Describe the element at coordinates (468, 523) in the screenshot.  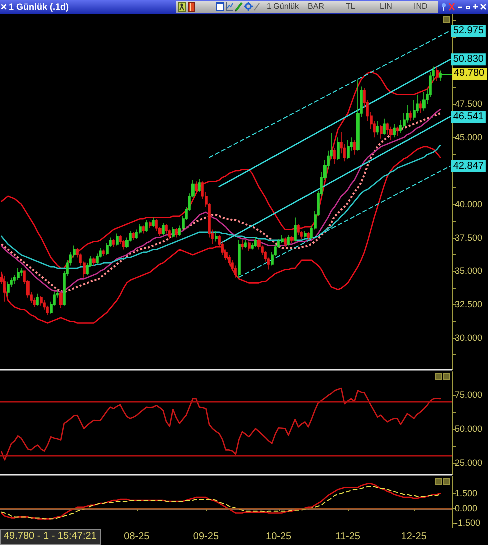
I see `y-tick-label: -1.500` at that location.